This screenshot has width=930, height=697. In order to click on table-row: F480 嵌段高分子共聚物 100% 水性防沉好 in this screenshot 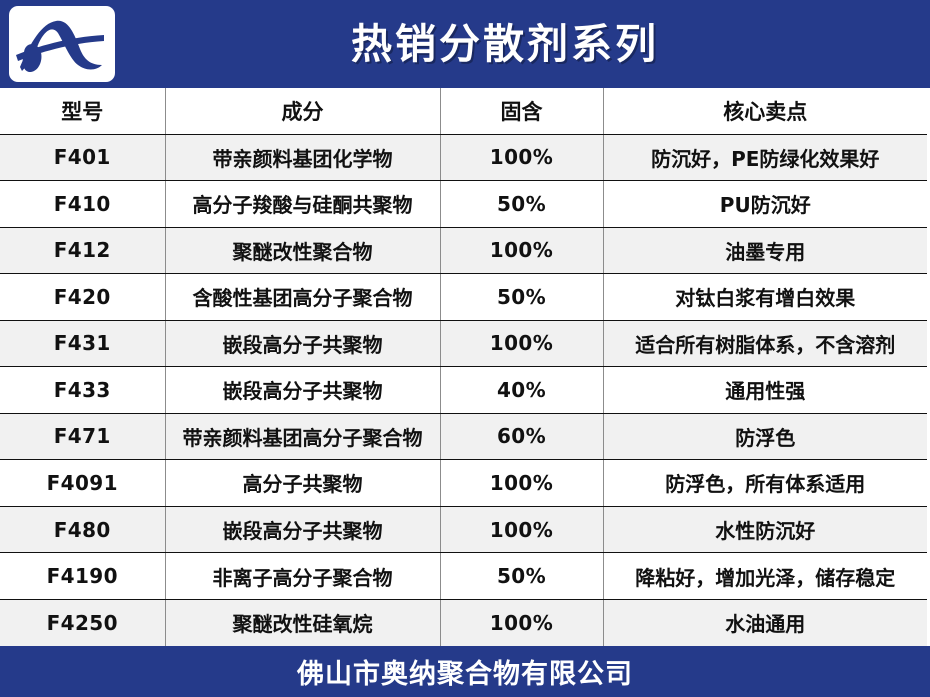, I will do `click(463, 530)`.